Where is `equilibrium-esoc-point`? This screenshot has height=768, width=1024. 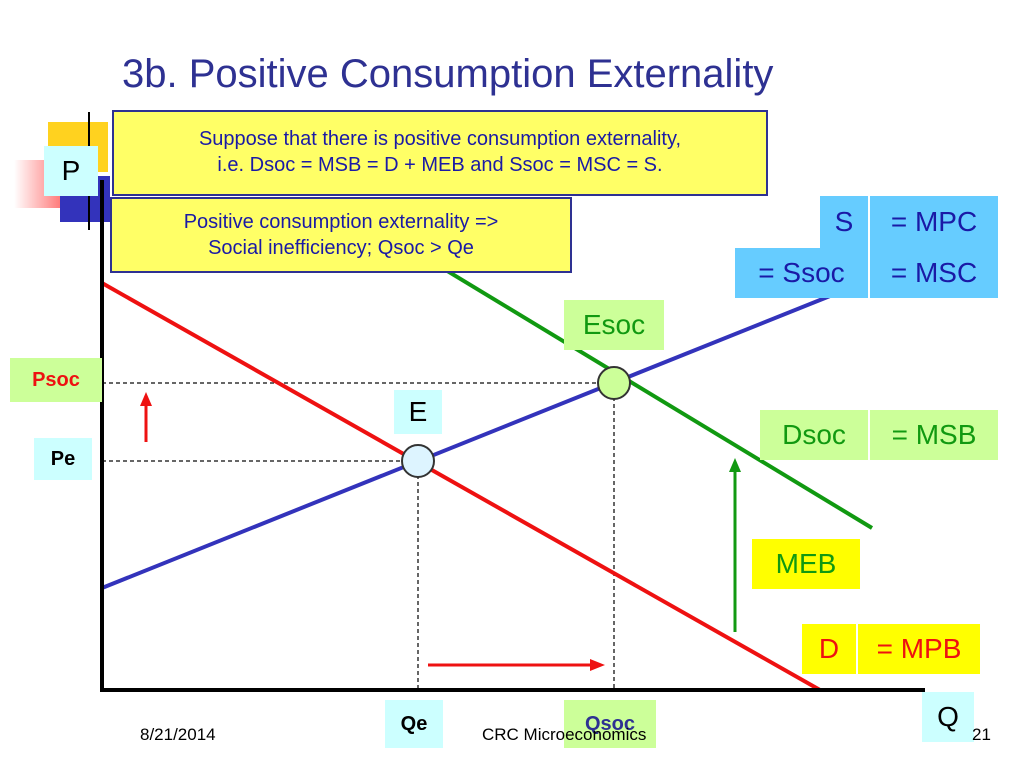 equilibrium-esoc-point is located at coordinates (614, 383).